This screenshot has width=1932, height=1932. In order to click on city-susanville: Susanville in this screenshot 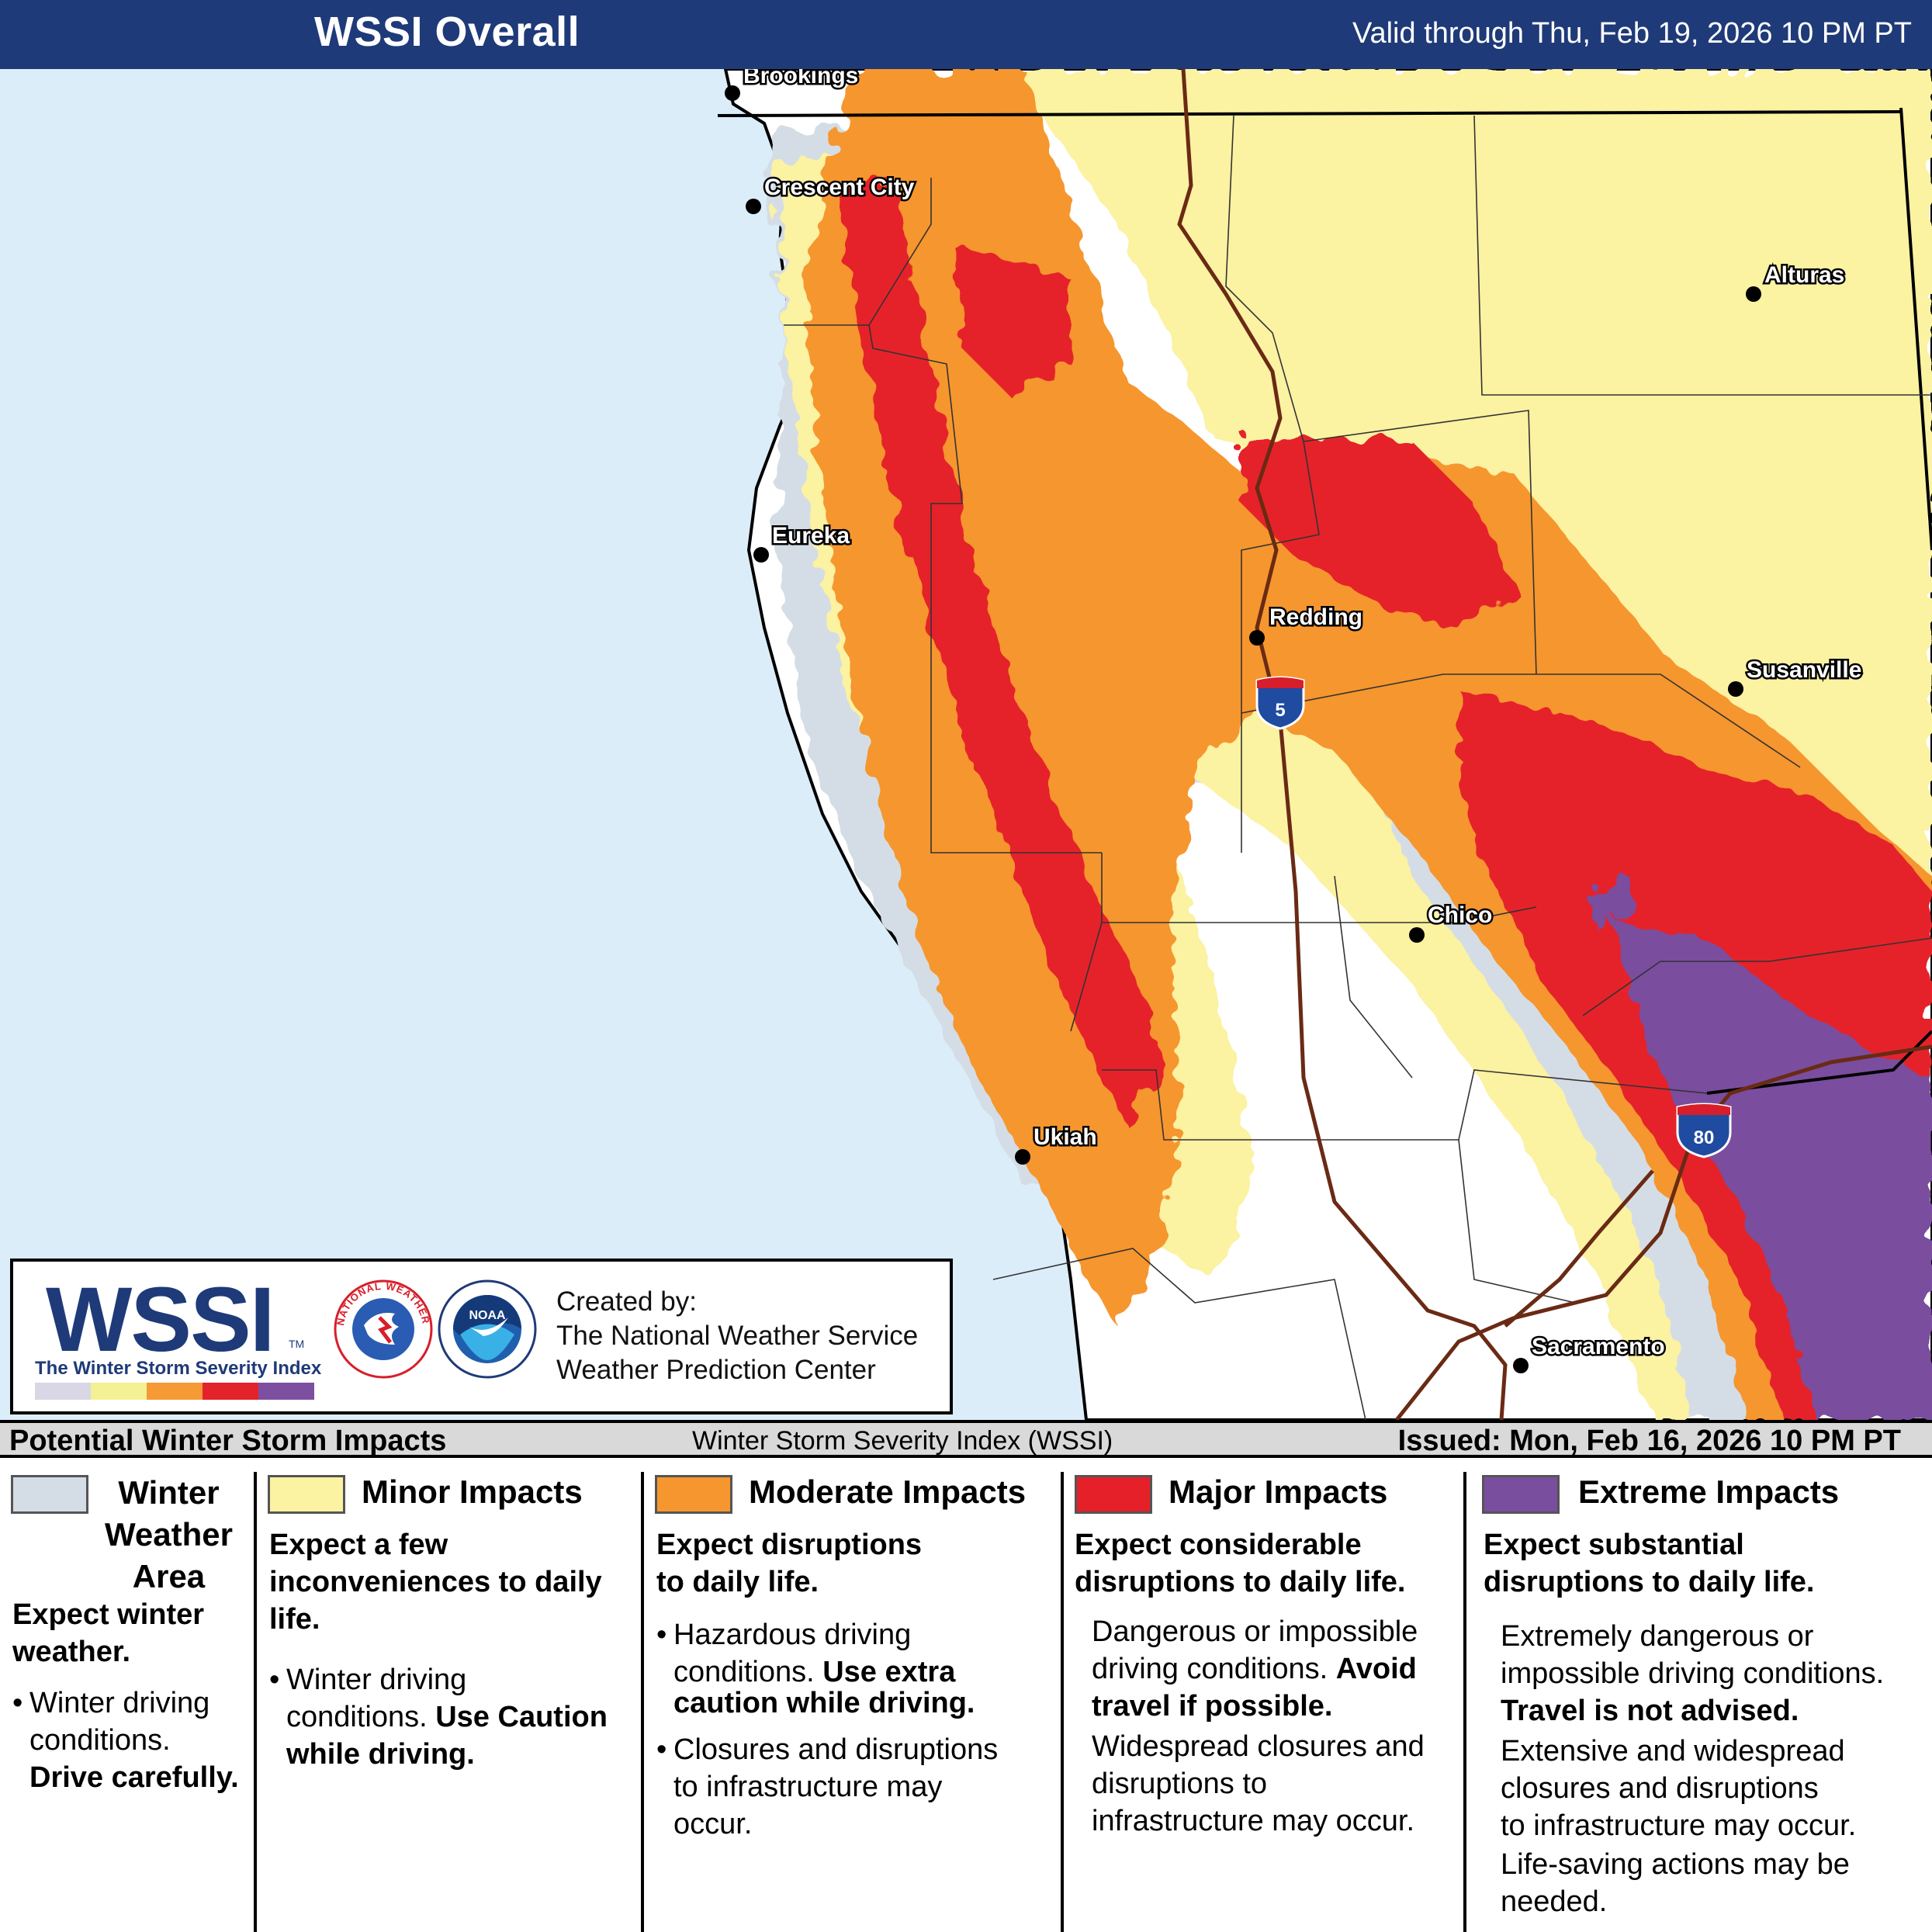, I will do `click(1796, 676)`.